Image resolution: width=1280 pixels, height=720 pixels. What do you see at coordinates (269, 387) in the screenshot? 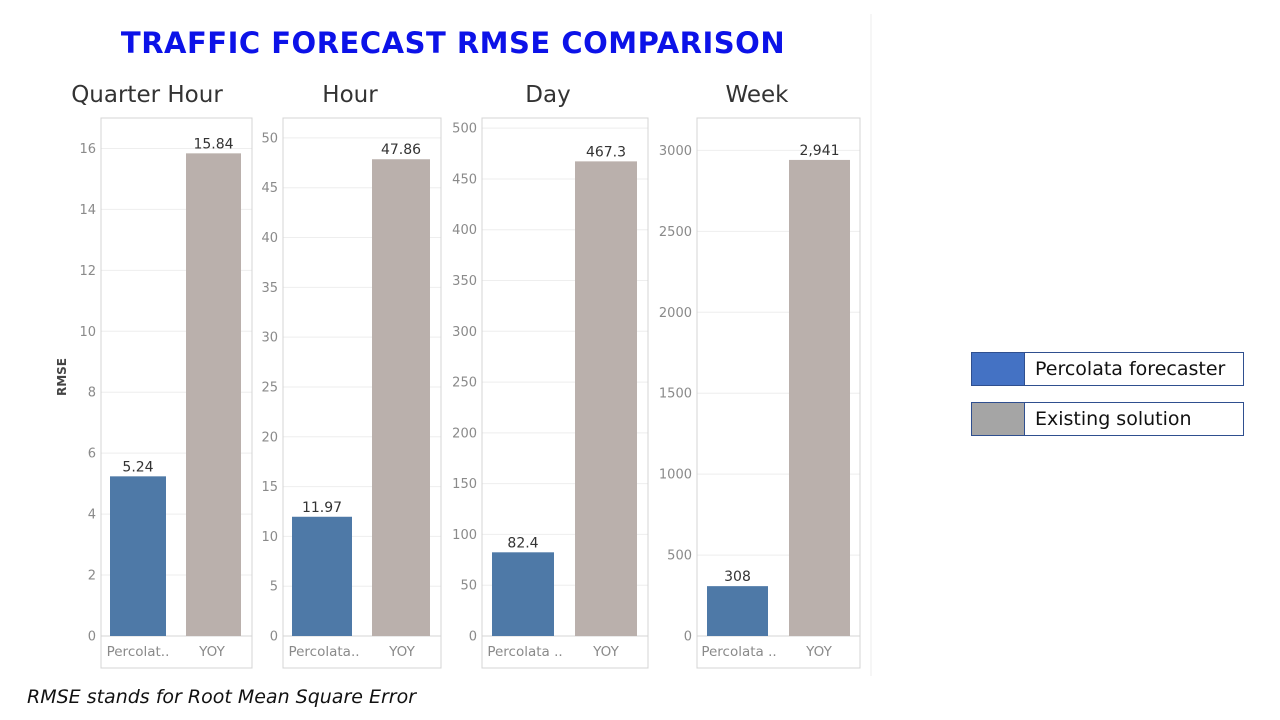
I see `y-tick-label: 25` at bounding box center [269, 387].